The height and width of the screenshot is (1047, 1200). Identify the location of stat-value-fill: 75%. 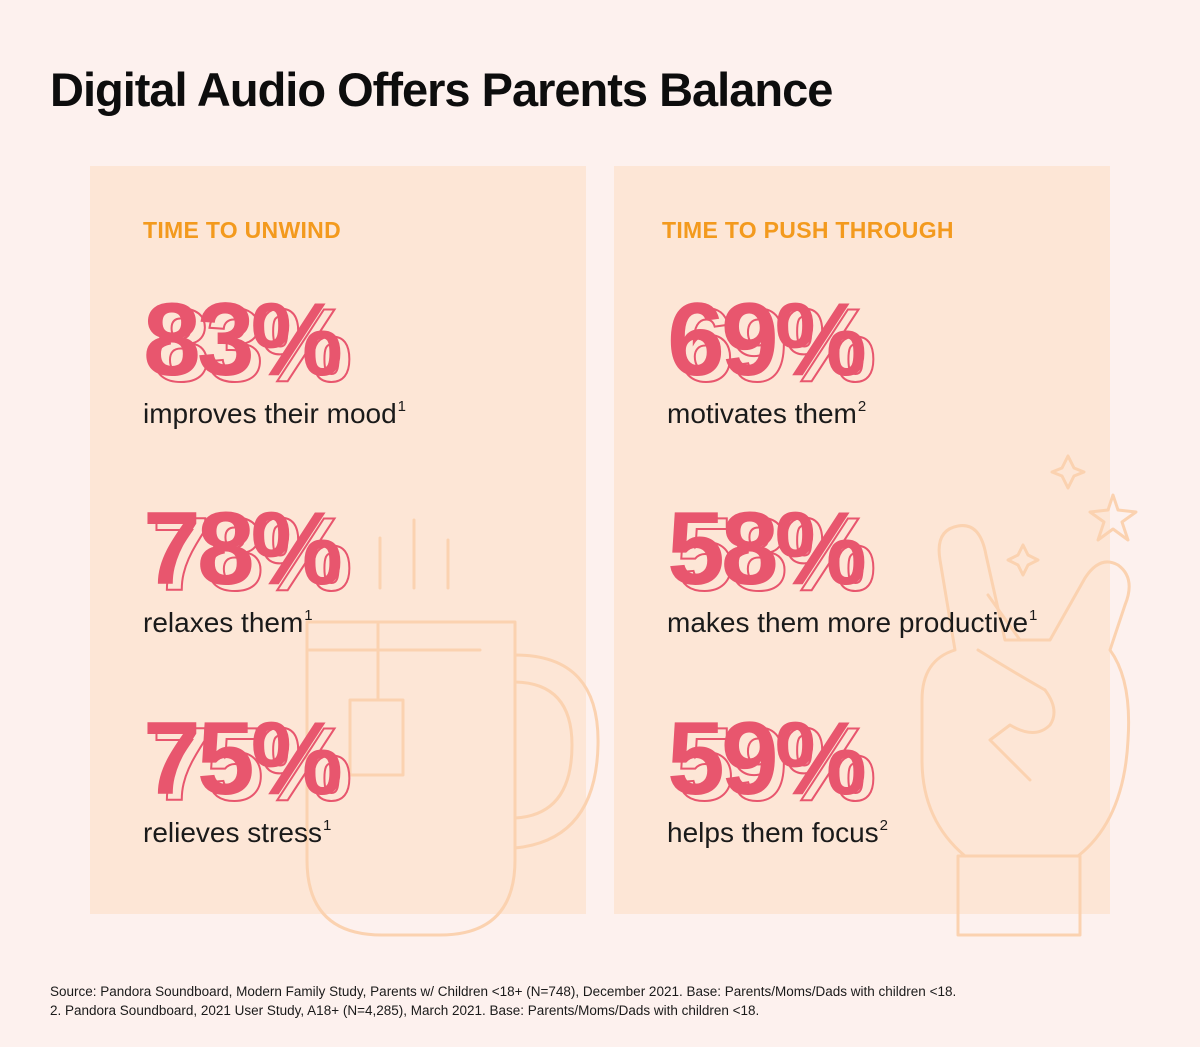
(243, 759).